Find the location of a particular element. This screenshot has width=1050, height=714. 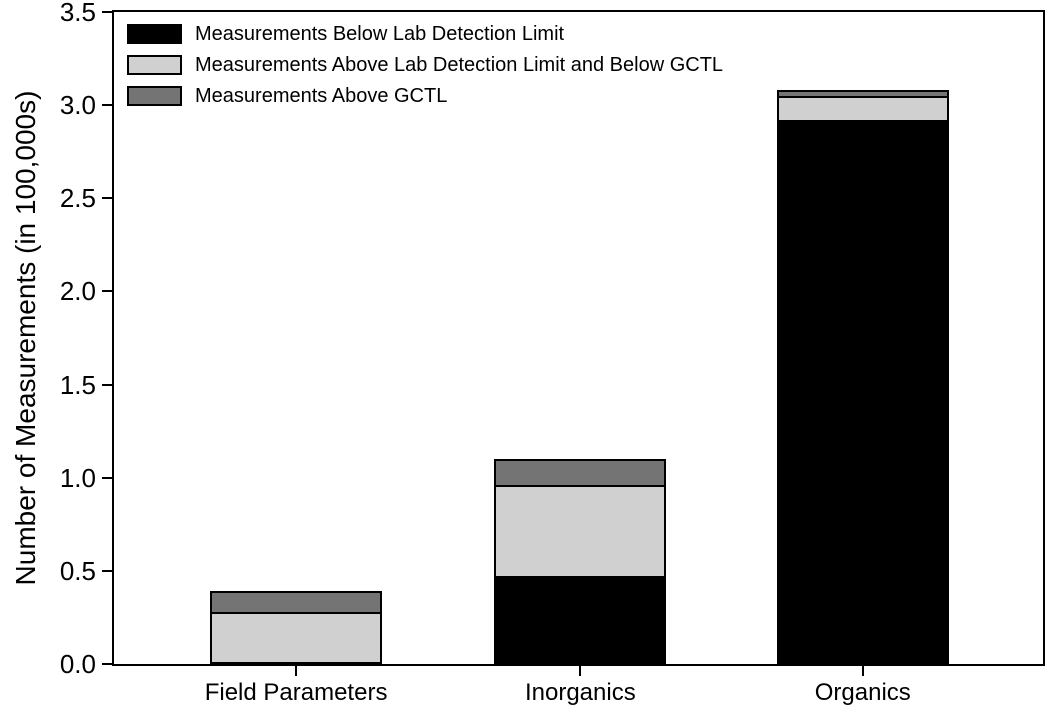

bar-field-parameters is located at coordinates (296, 338).